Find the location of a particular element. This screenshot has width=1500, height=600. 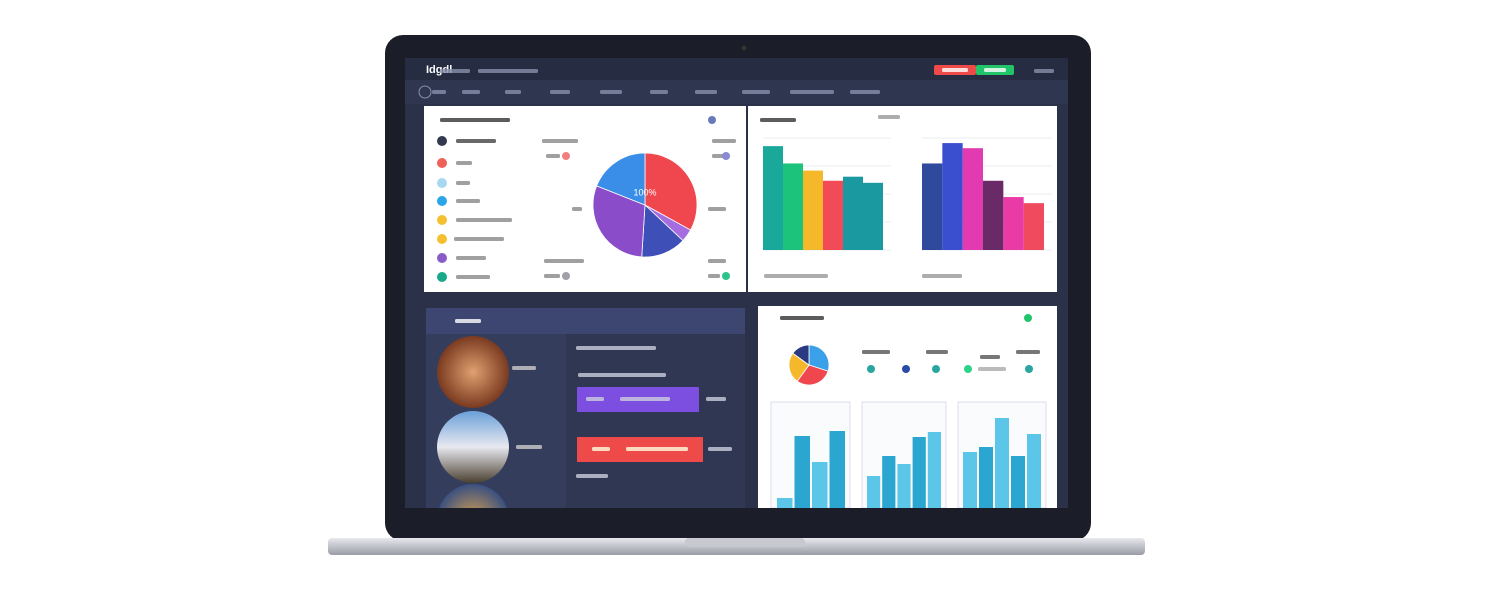

nav-bar is located at coordinates (736, 92).